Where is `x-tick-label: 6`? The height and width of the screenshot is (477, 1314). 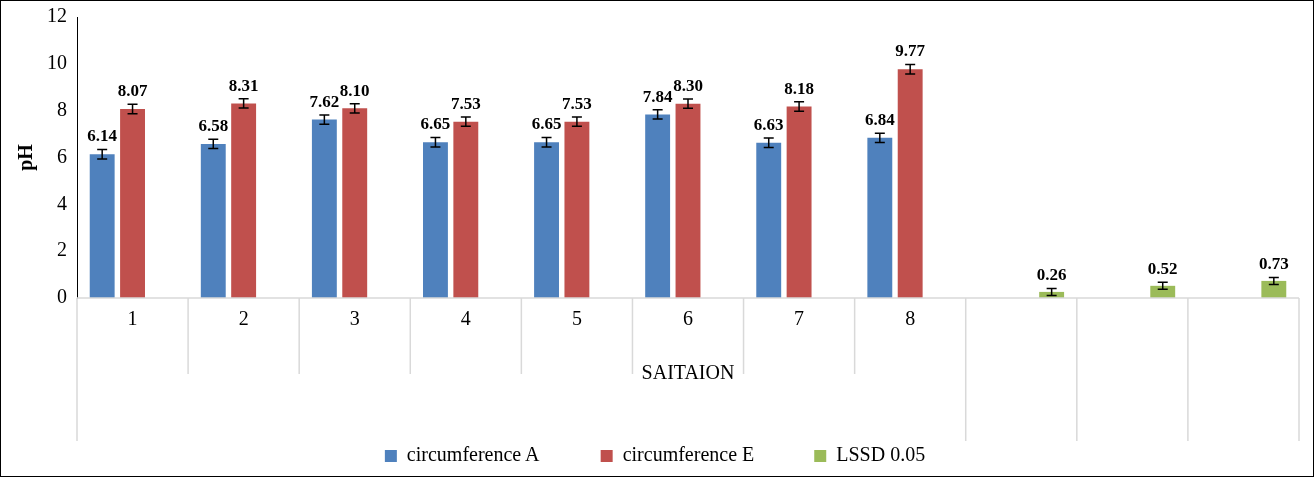
x-tick-label: 6 is located at coordinates (688, 318).